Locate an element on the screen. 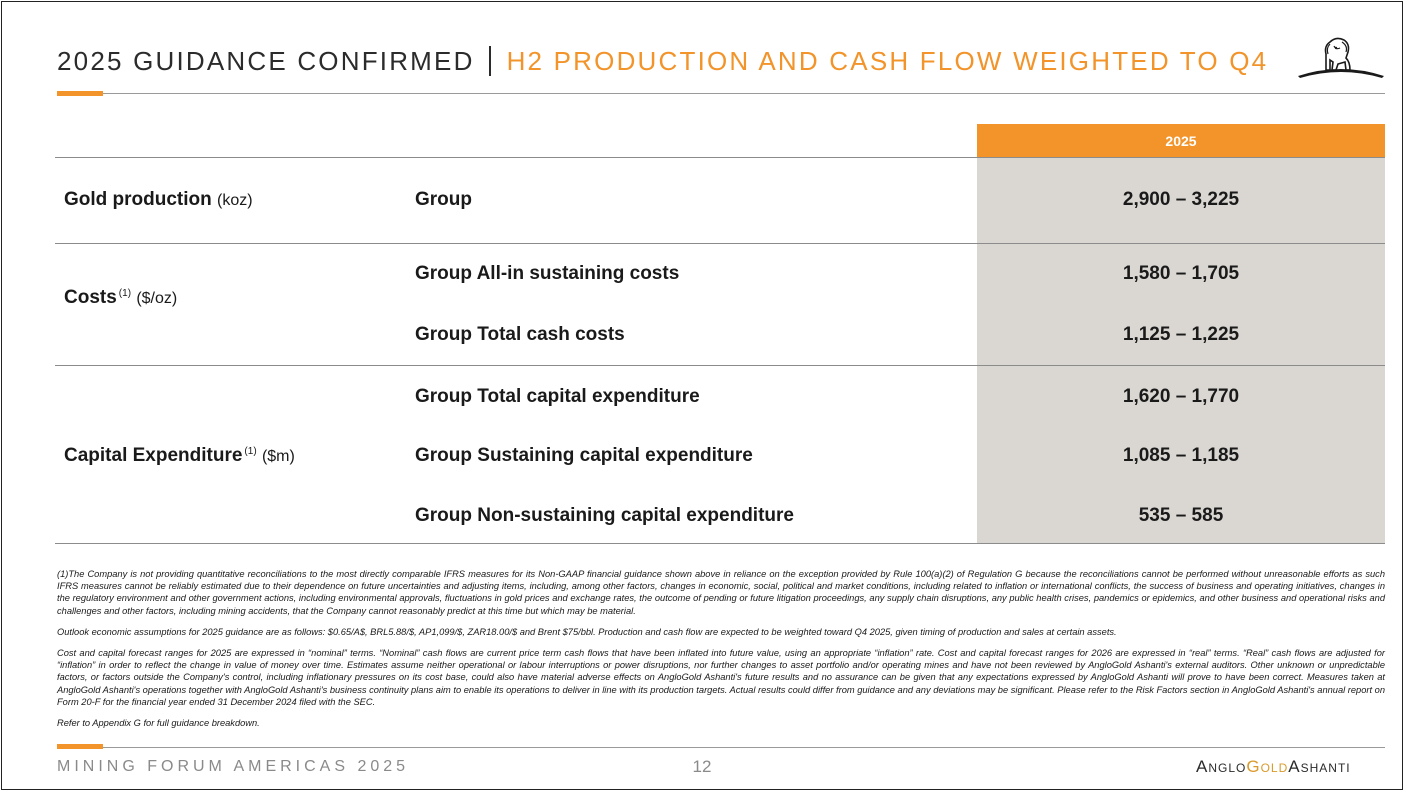  category-label: Gold production is located at coordinates (138, 199).